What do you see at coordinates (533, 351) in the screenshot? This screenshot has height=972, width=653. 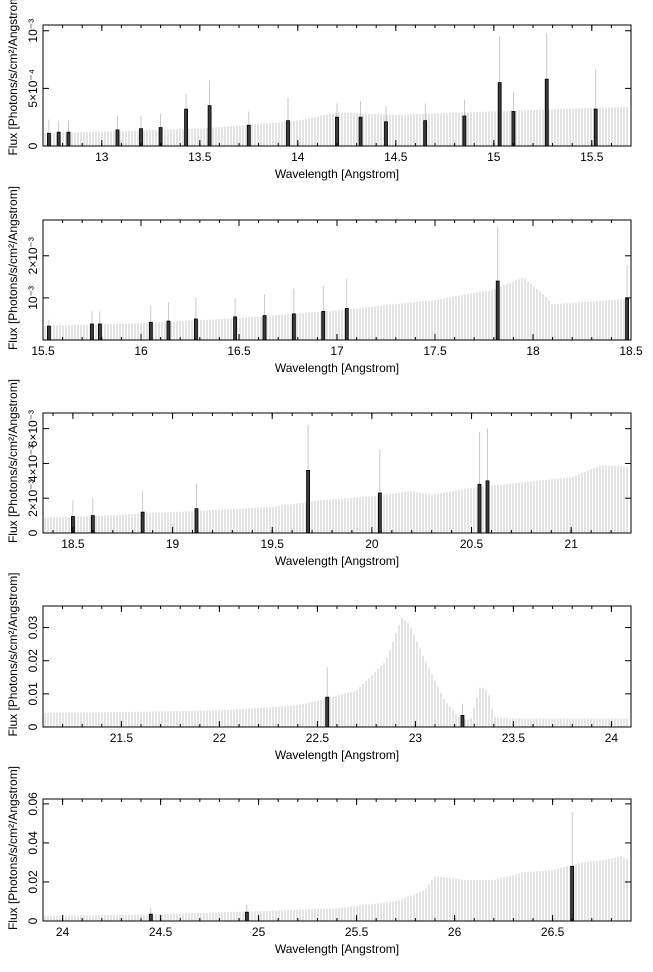 I see `x-tick-label: 18` at bounding box center [533, 351].